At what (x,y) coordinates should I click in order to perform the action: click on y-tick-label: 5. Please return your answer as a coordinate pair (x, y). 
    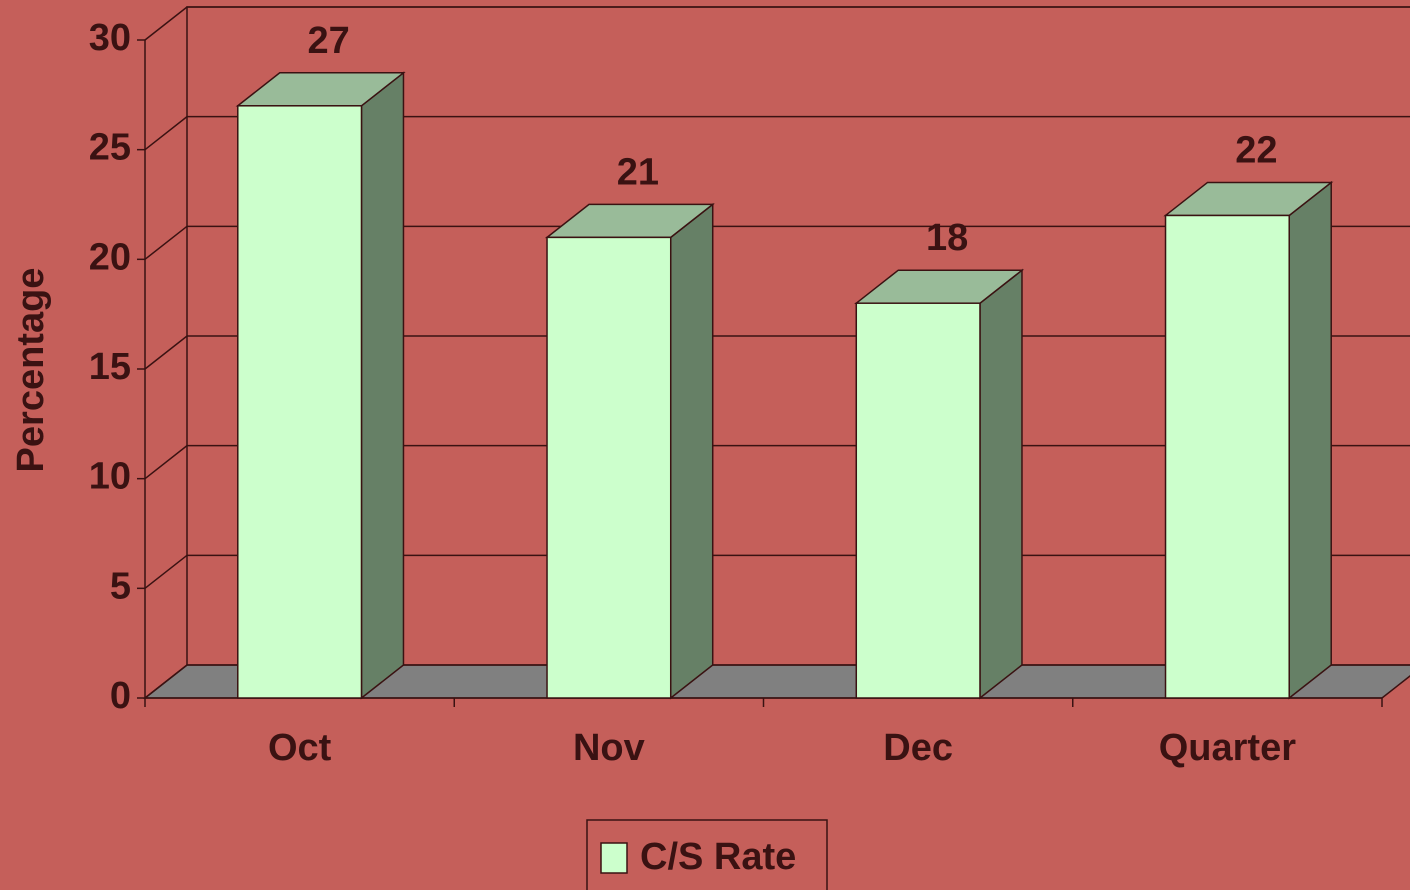
    Looking at the image, I should click on (120, 586).